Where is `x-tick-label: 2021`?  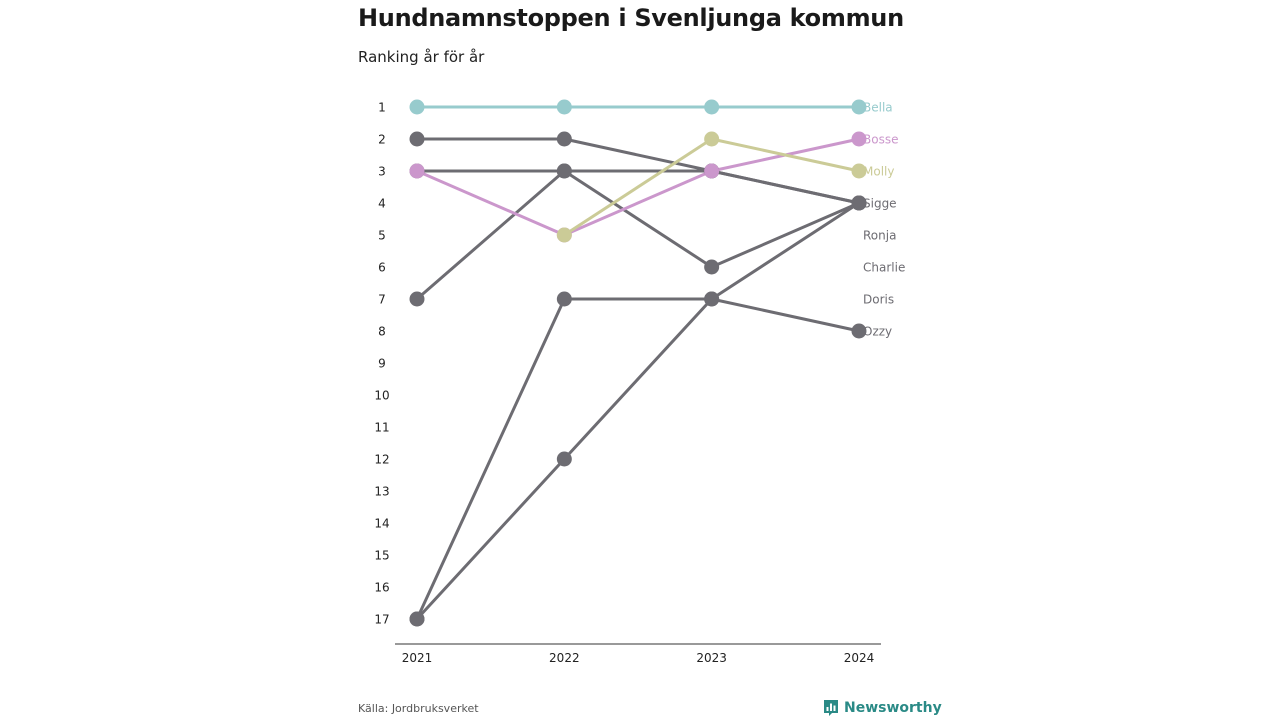 x-tick-label: 2021 is located at coordinates (417, 658).